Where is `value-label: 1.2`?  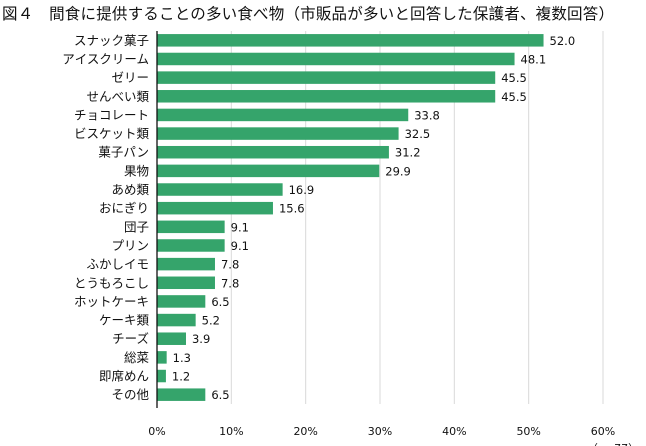 value-label: 1.2 is located at coordinates (181, 377).